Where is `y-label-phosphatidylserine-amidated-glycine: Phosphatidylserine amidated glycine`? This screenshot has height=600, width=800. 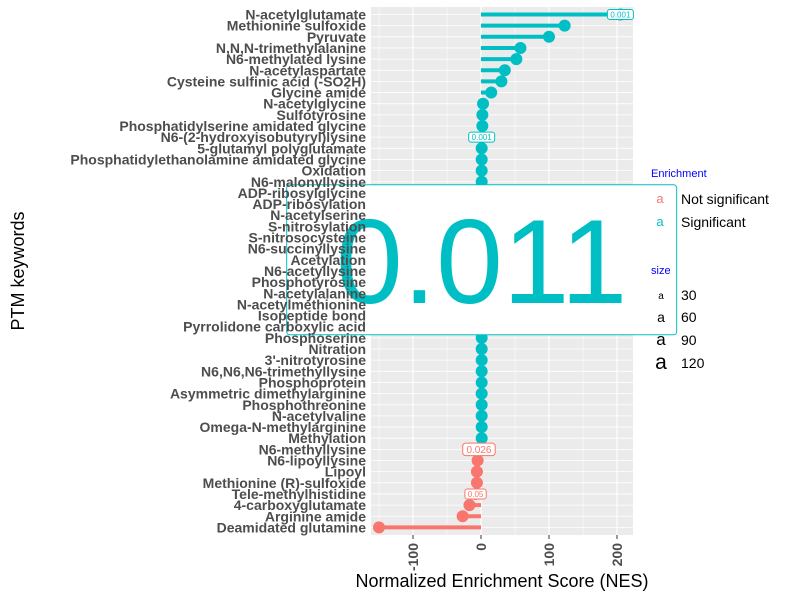 y-label-phosphatidylserine-amidated-glycine: Phosphatidylserine amidated glycine is located at coordinates (242, 126).